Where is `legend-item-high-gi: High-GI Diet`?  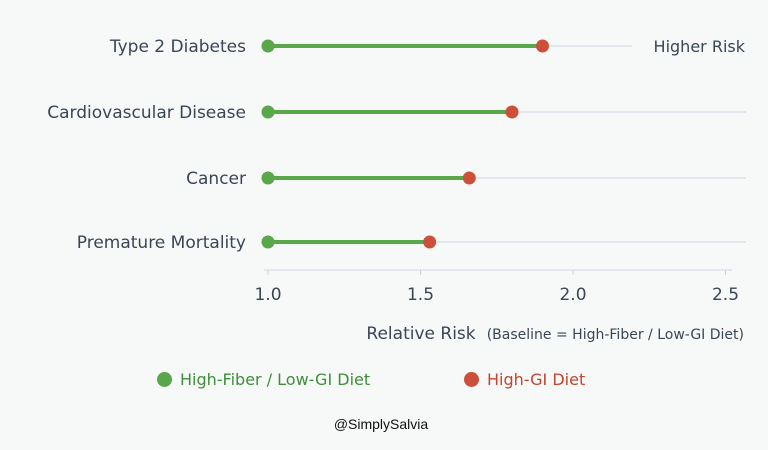
legend-item-high-gi: High-GI Diet is located at coordinates (524, 379).